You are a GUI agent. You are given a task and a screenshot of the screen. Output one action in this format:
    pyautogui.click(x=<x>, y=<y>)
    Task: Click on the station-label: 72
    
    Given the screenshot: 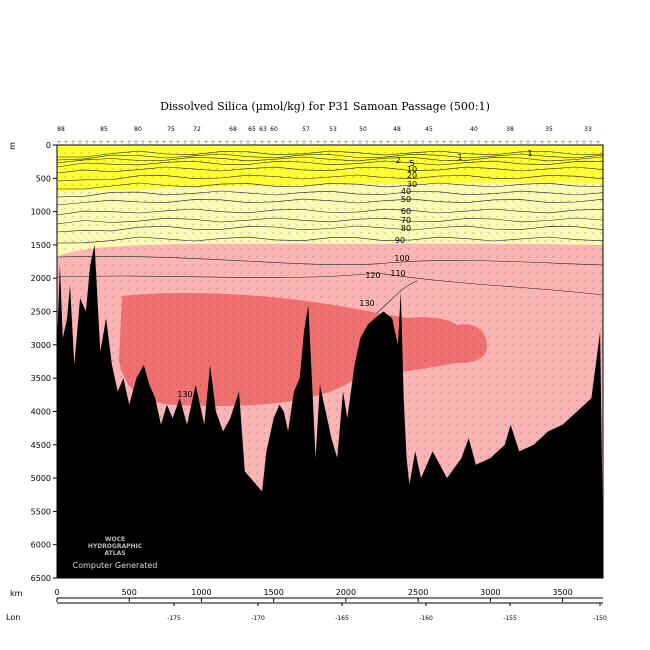 What is the action you would take?
    pyautogui.click(x=197, y=129)
    